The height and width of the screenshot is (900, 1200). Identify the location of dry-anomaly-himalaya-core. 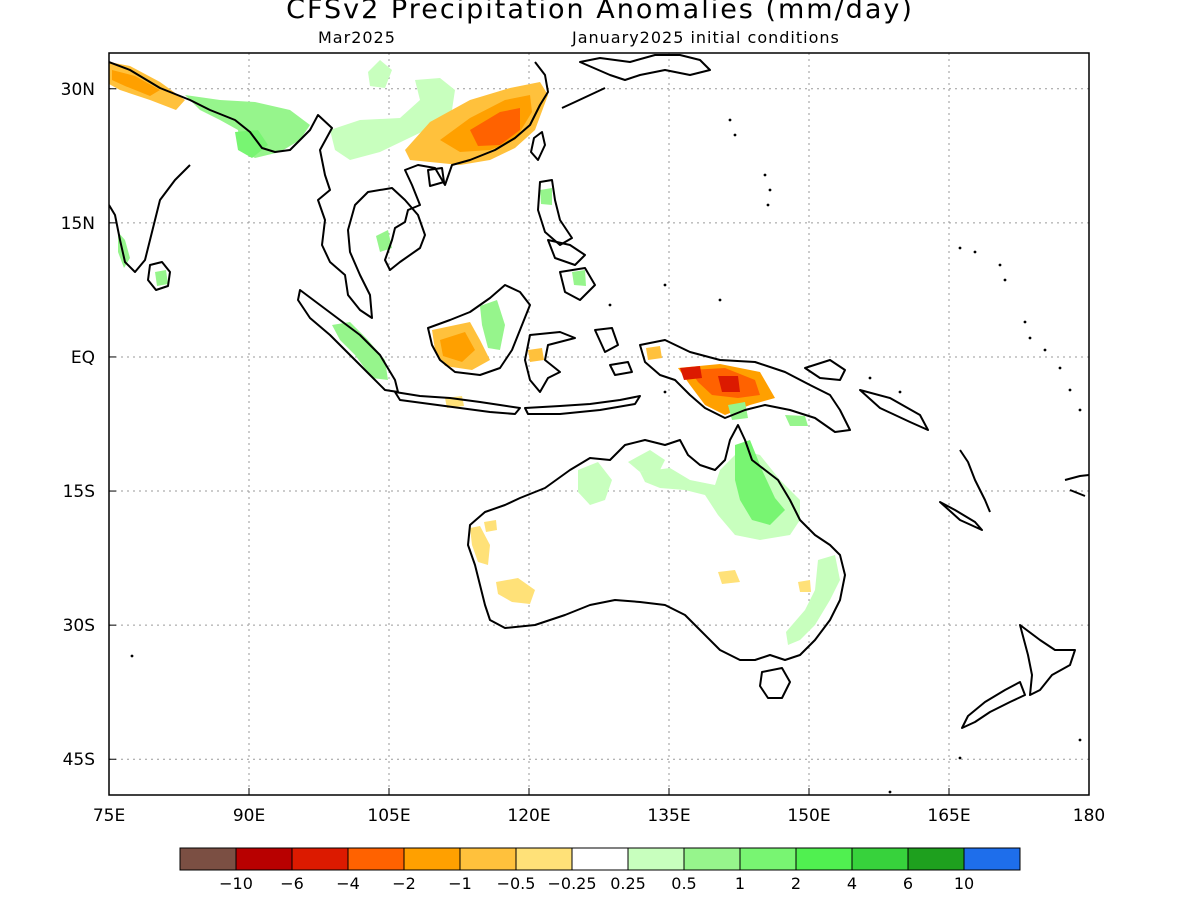
(136, 83).